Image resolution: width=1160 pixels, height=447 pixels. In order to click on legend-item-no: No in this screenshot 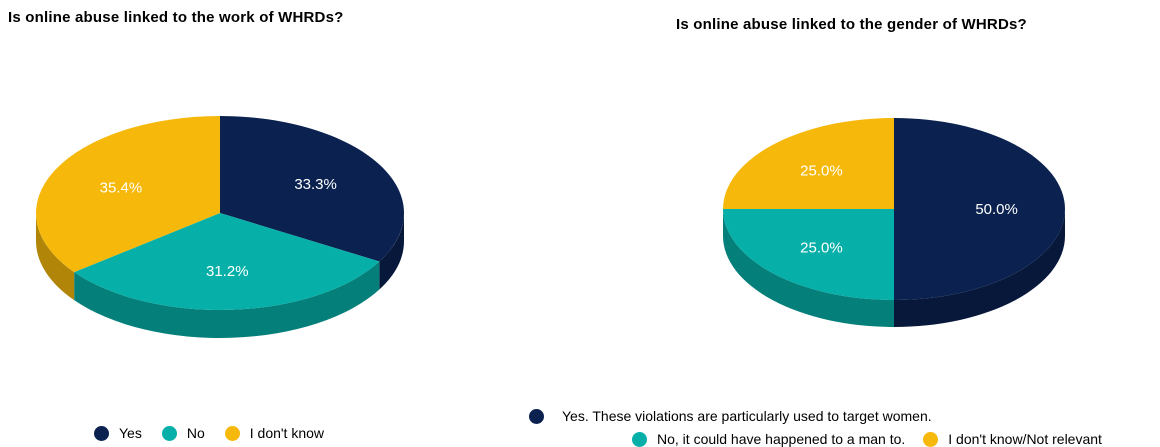, I will do `click(183, 433)`.